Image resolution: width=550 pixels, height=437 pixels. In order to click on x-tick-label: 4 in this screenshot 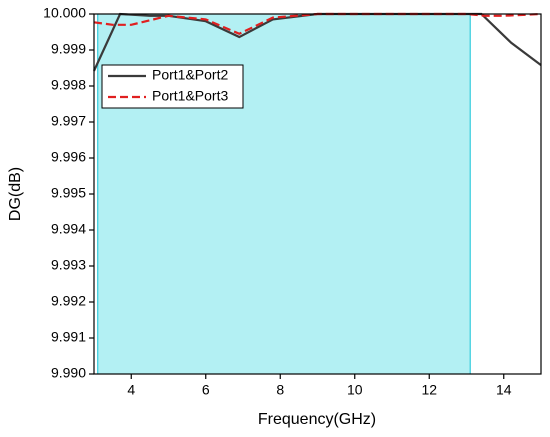, I will do `click(131, 390)`.